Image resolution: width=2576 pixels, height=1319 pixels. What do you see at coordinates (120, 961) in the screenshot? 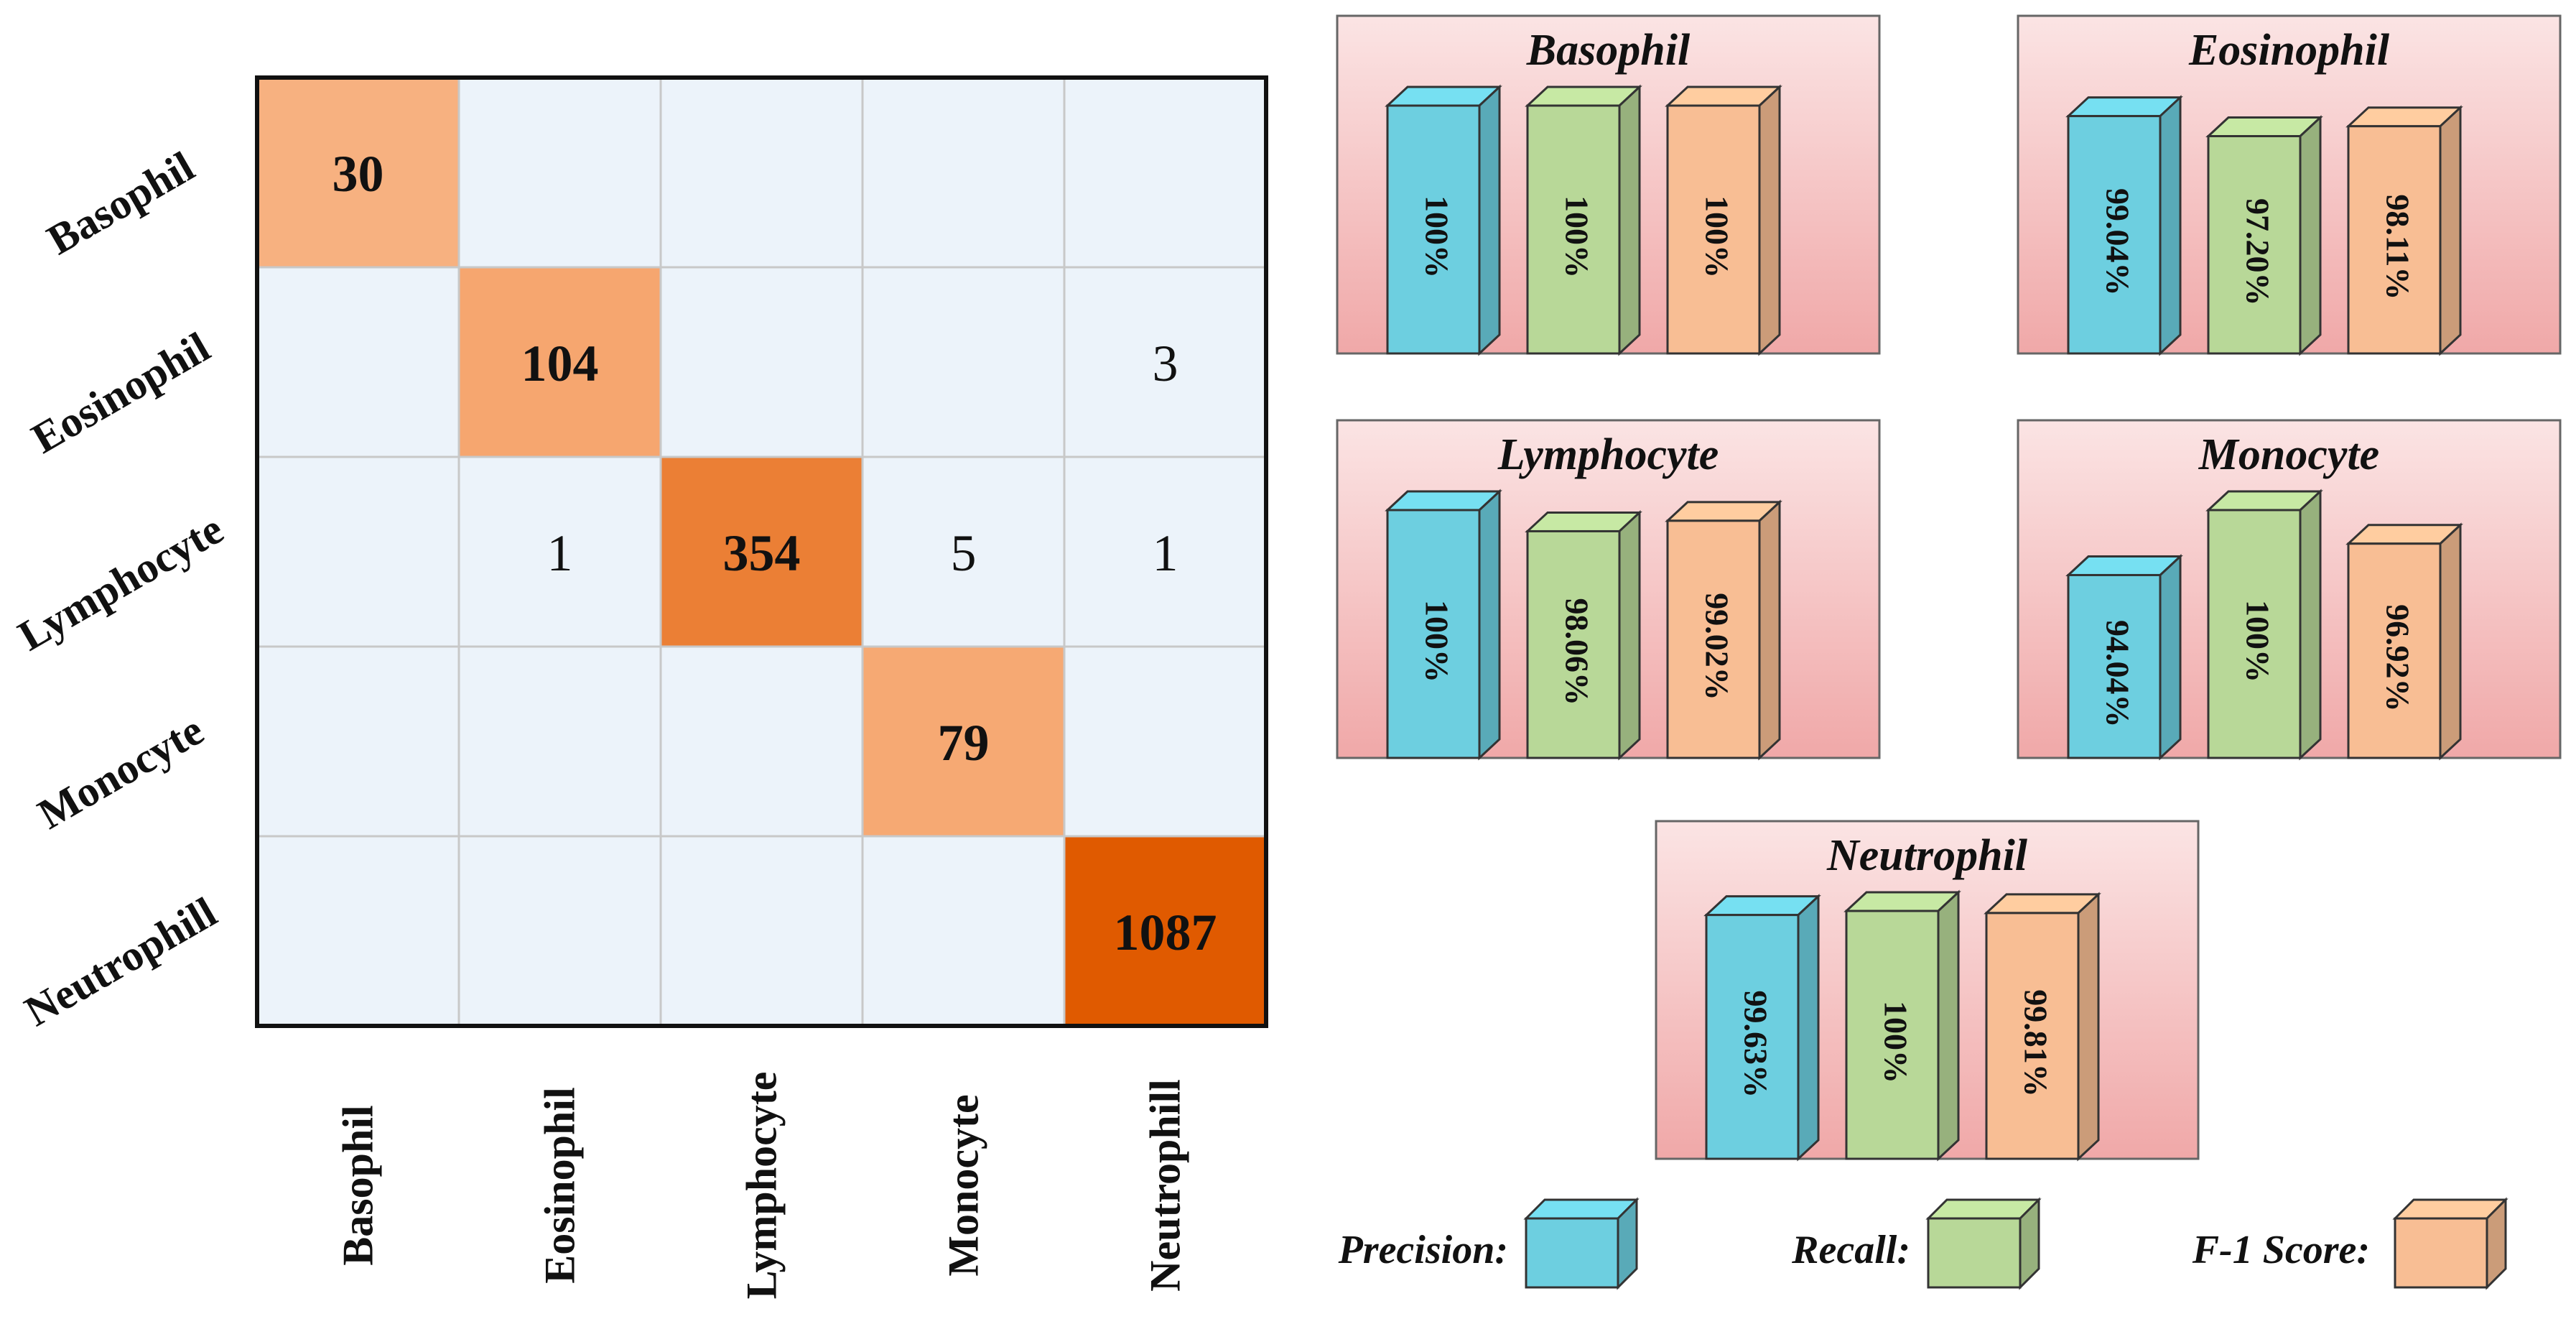
I see `row-label: Neutrophill` at bounding box center [120, 961].